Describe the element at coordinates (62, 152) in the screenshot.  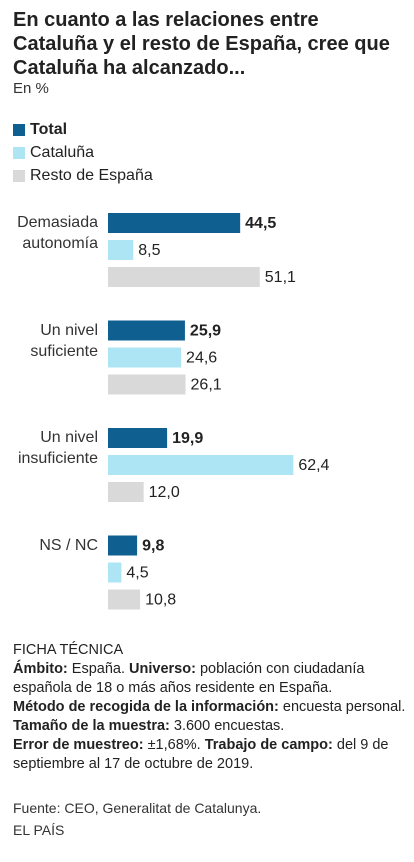
I see `legend-label: Cataluña` at that location.